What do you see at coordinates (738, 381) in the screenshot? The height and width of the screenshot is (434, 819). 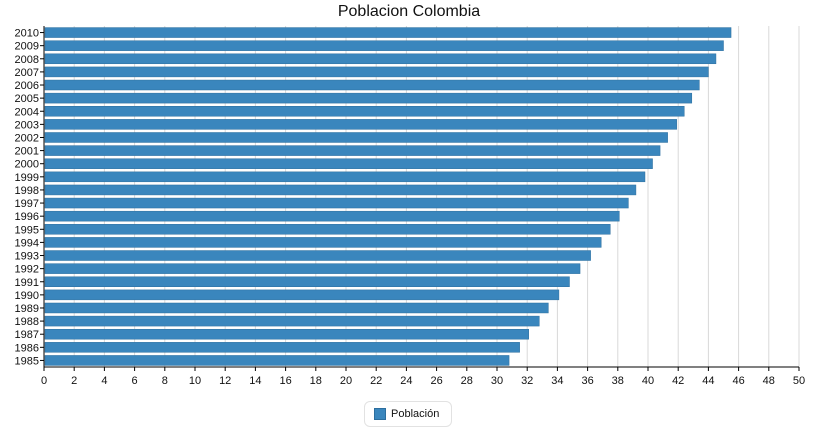 I see `x-tick-label: 46` at bounding box center [738, 381].